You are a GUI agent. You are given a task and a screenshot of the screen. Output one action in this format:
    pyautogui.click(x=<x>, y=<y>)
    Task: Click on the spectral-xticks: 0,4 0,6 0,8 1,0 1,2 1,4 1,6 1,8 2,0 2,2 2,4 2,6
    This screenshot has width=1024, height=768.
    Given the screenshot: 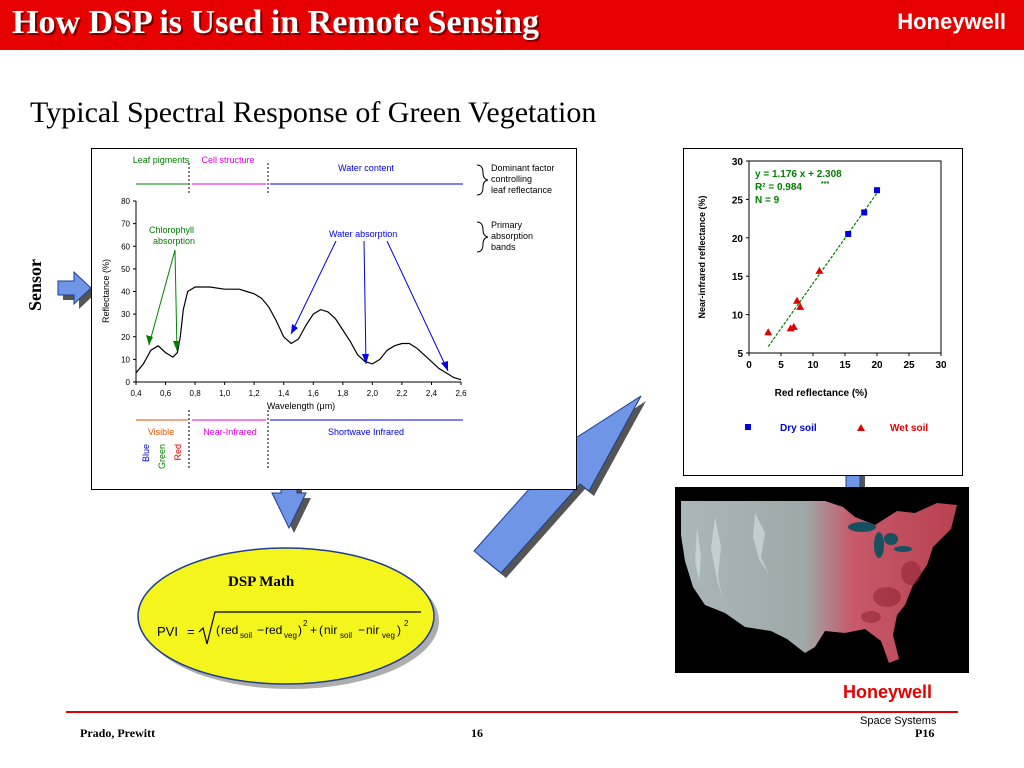 What is the action you would take?
    pyautogui.click(x=298, y=390)
    